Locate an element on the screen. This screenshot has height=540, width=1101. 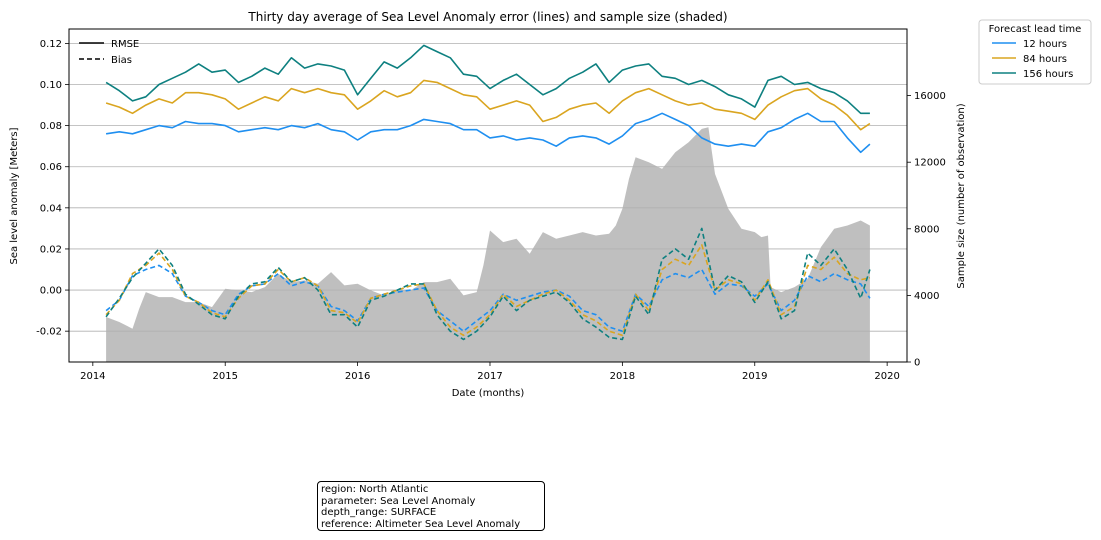
y2-tick-label: 12000 is located at coordinates (930, 163).